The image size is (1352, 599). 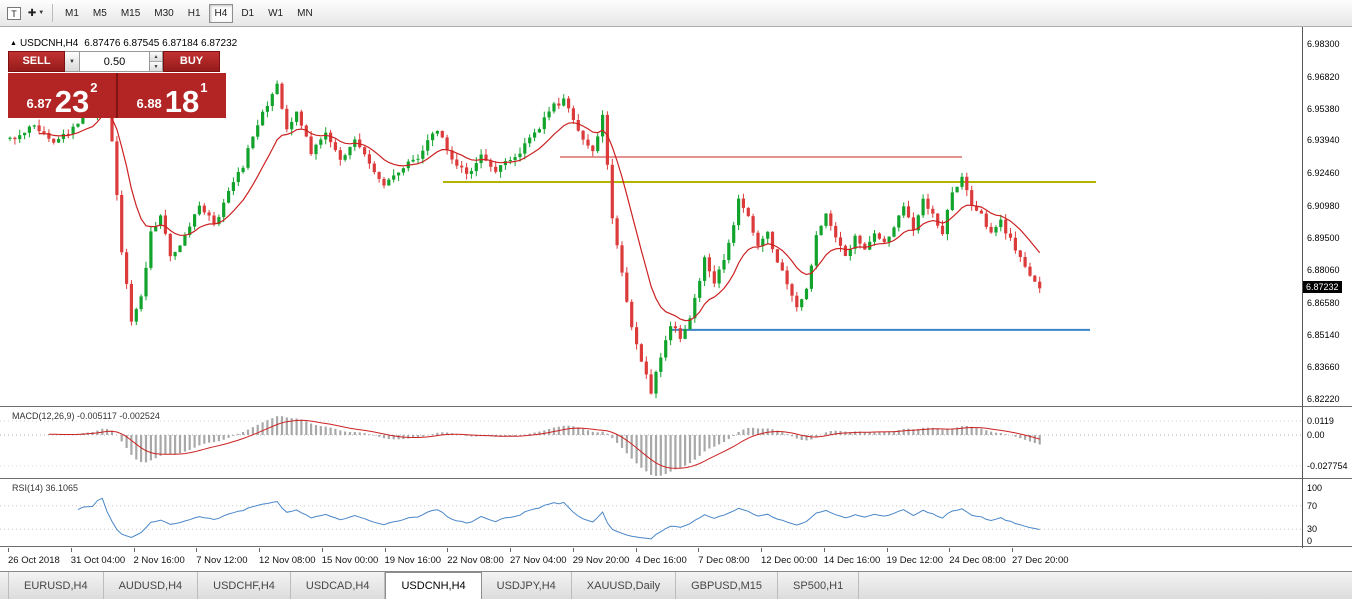 I want to click on cursor-tool-button: ✚ ▼, so click(x=36, y=13).